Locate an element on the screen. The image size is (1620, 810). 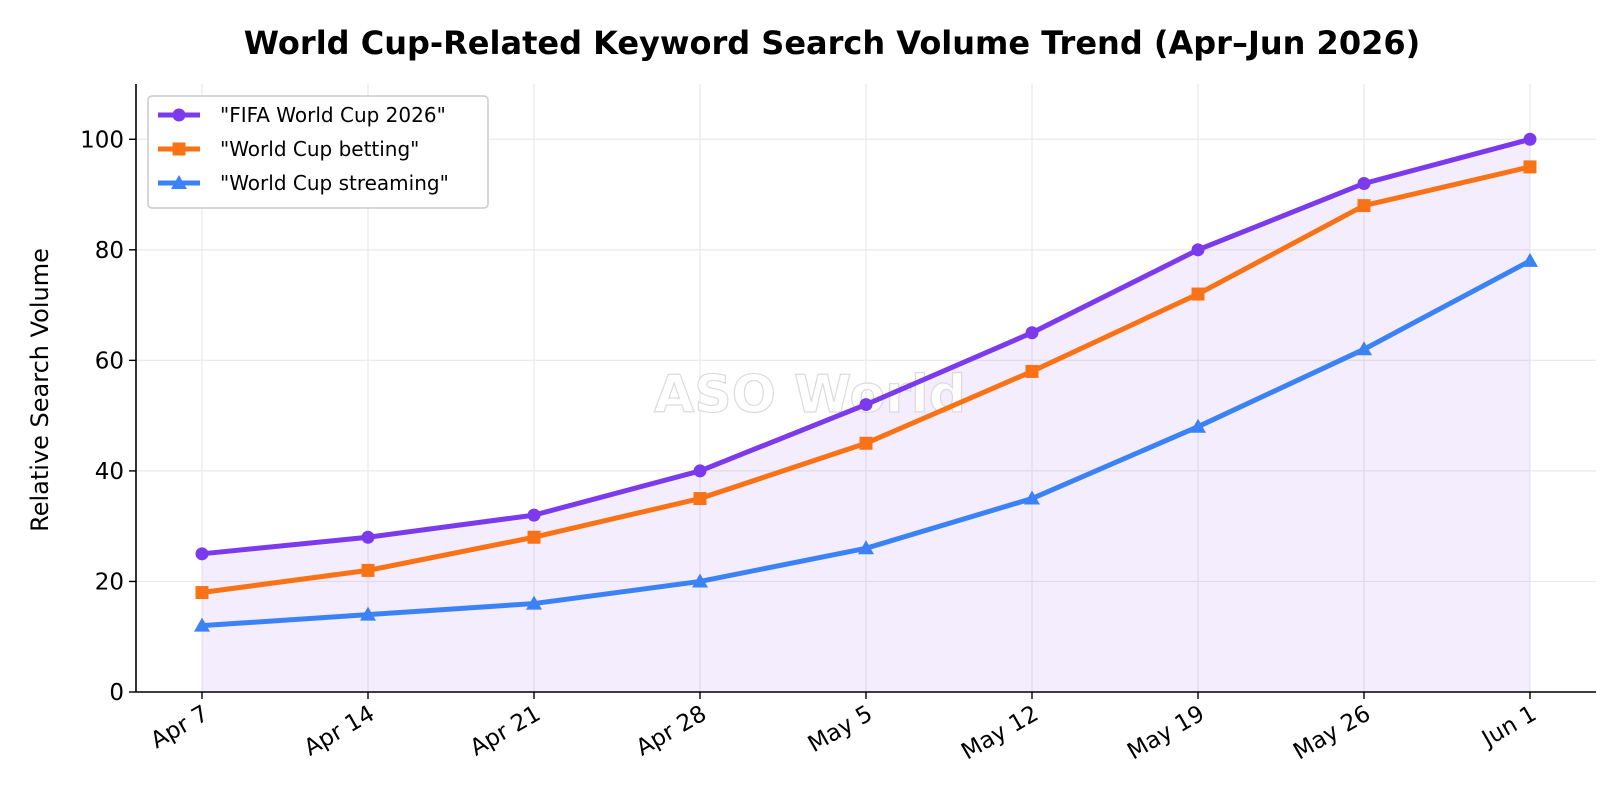
y-axis-label: Relative Search Volume is located at coordinates (40, 390).